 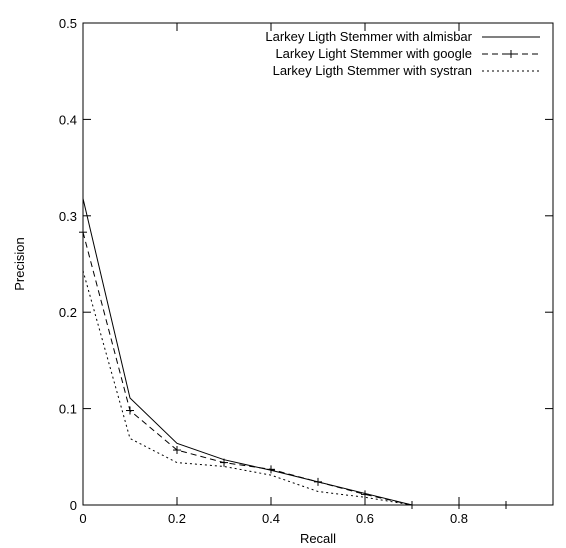 I want to click on x-tick-label: 0.8, so click(x=459, y=518).